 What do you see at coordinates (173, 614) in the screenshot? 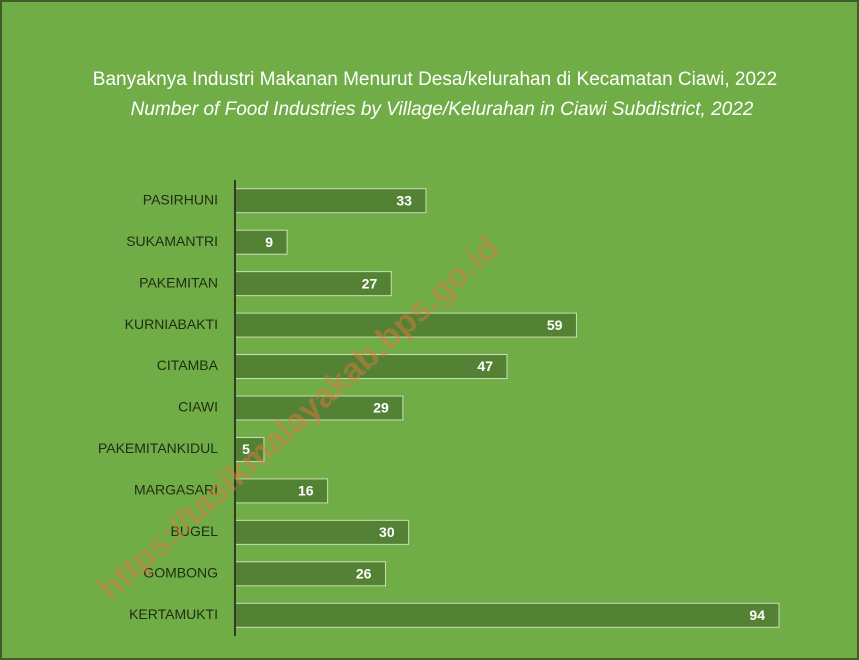
I see `category-label: KERTAMUKTI` at bounding box center [173, 614].